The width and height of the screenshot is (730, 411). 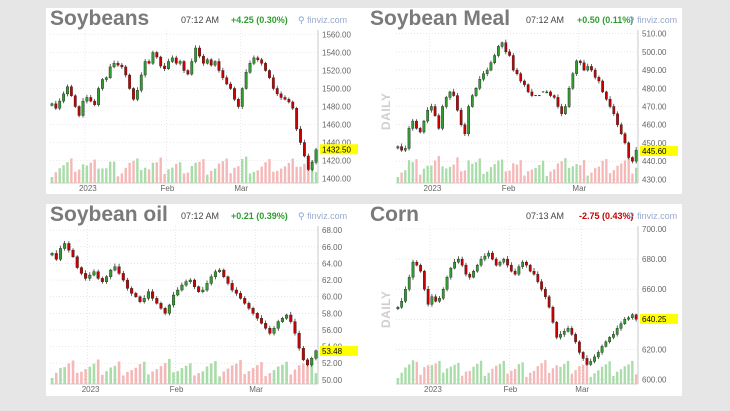 What do you see at coordinates (579, 188) in the screenshot?
I see `x-tick-label: Mar` at bounding box center [579, 188].